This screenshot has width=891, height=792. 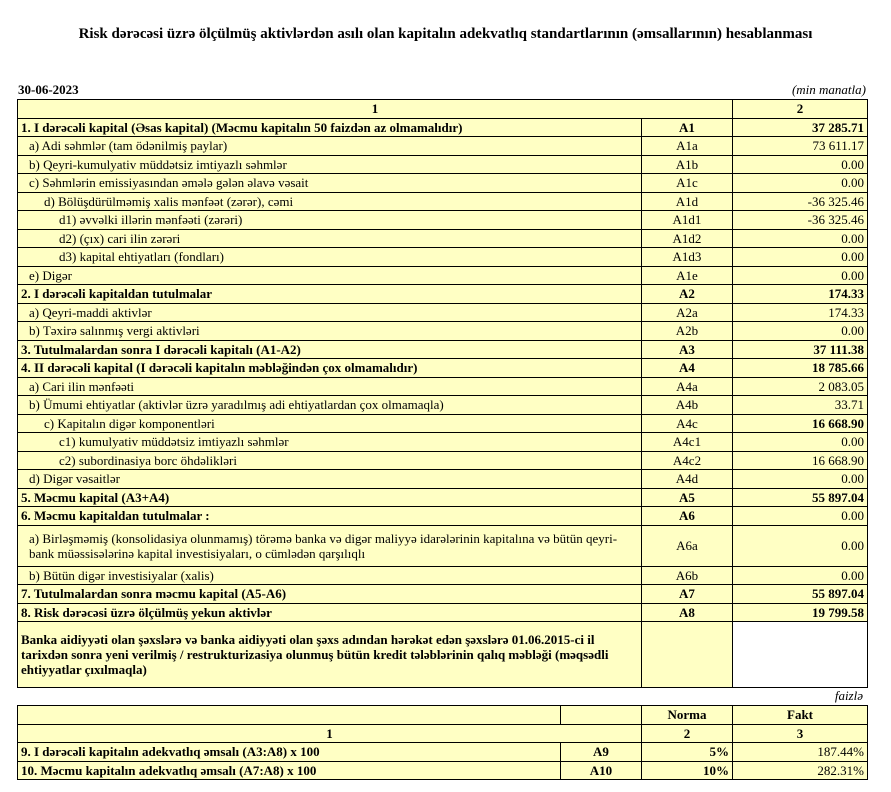 I want to click on row-code: A3, so click(x=687, y=349).